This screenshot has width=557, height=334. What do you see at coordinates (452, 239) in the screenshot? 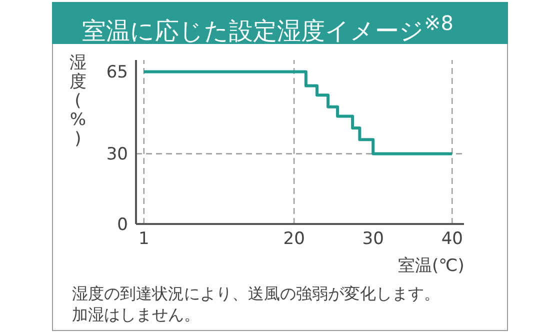
I see `x-tick-label: 40` at bounding box center [452, 239].